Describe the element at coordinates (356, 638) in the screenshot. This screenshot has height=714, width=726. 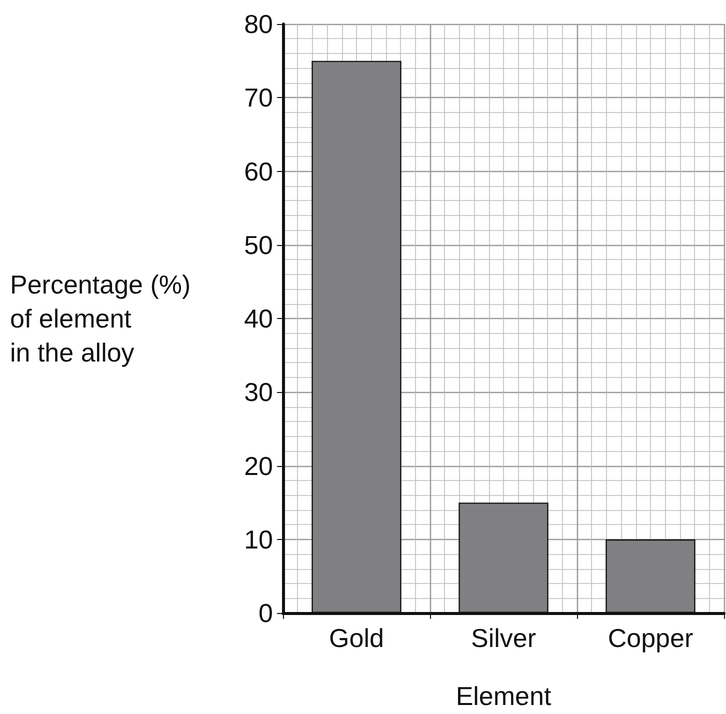
I see `x-tick-label: Gold` at that location.